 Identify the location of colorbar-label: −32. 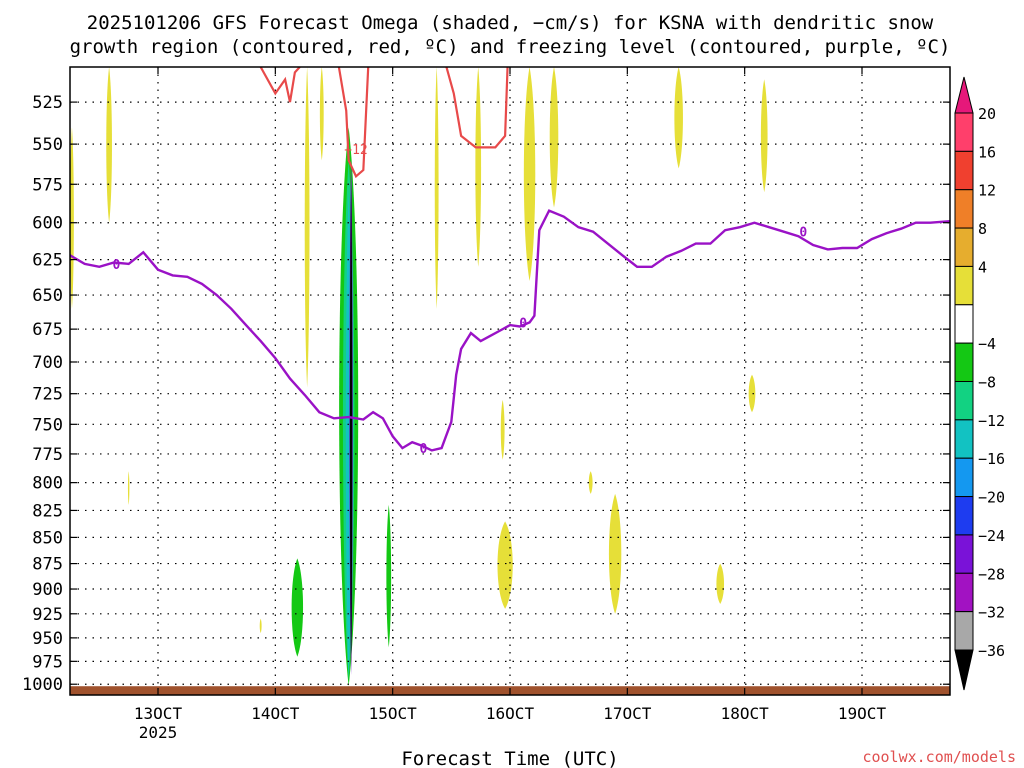
(991, 613).